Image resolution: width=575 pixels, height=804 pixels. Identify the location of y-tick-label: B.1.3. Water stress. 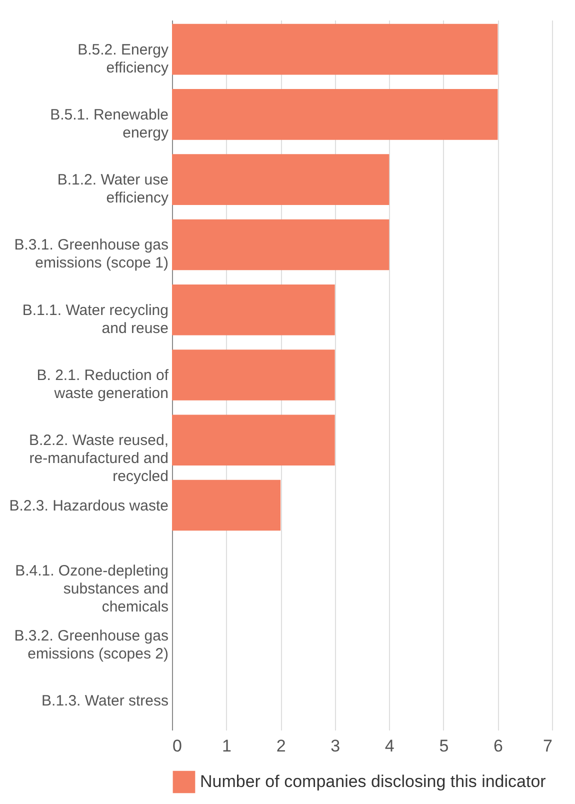
(105, 701).